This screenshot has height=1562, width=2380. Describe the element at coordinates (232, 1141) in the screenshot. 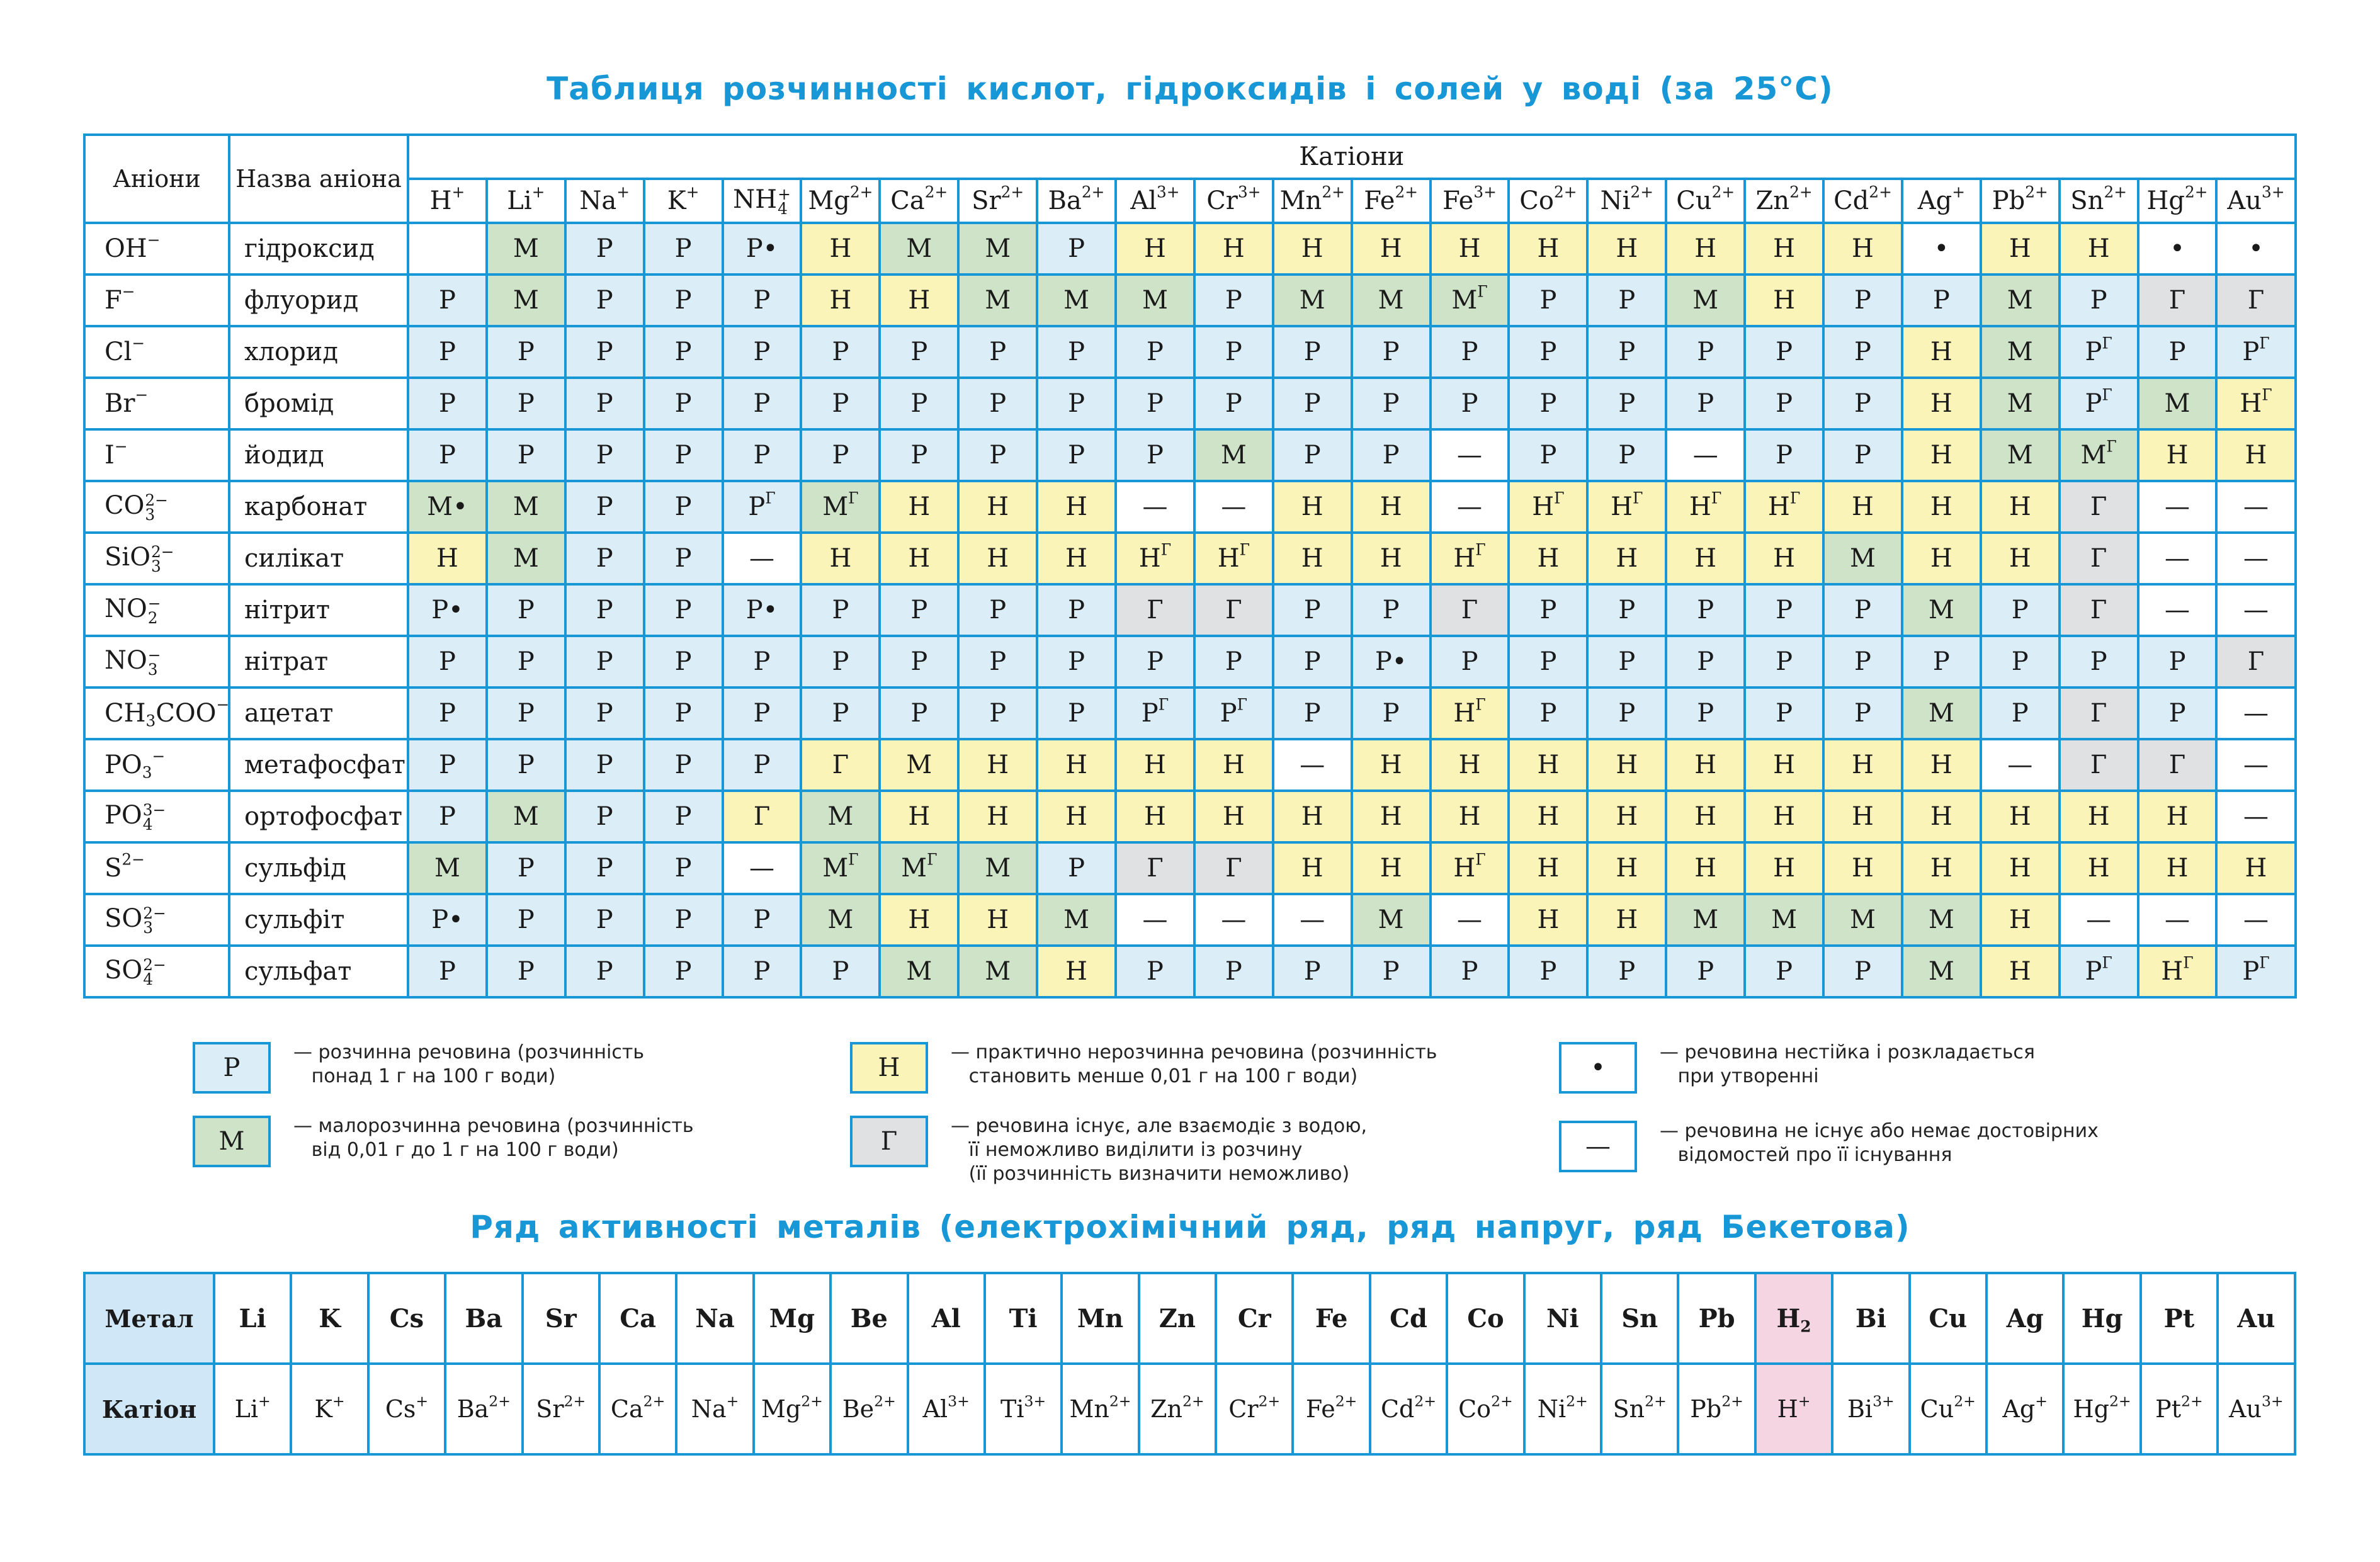

I see `legend-swatch: М` at that location.